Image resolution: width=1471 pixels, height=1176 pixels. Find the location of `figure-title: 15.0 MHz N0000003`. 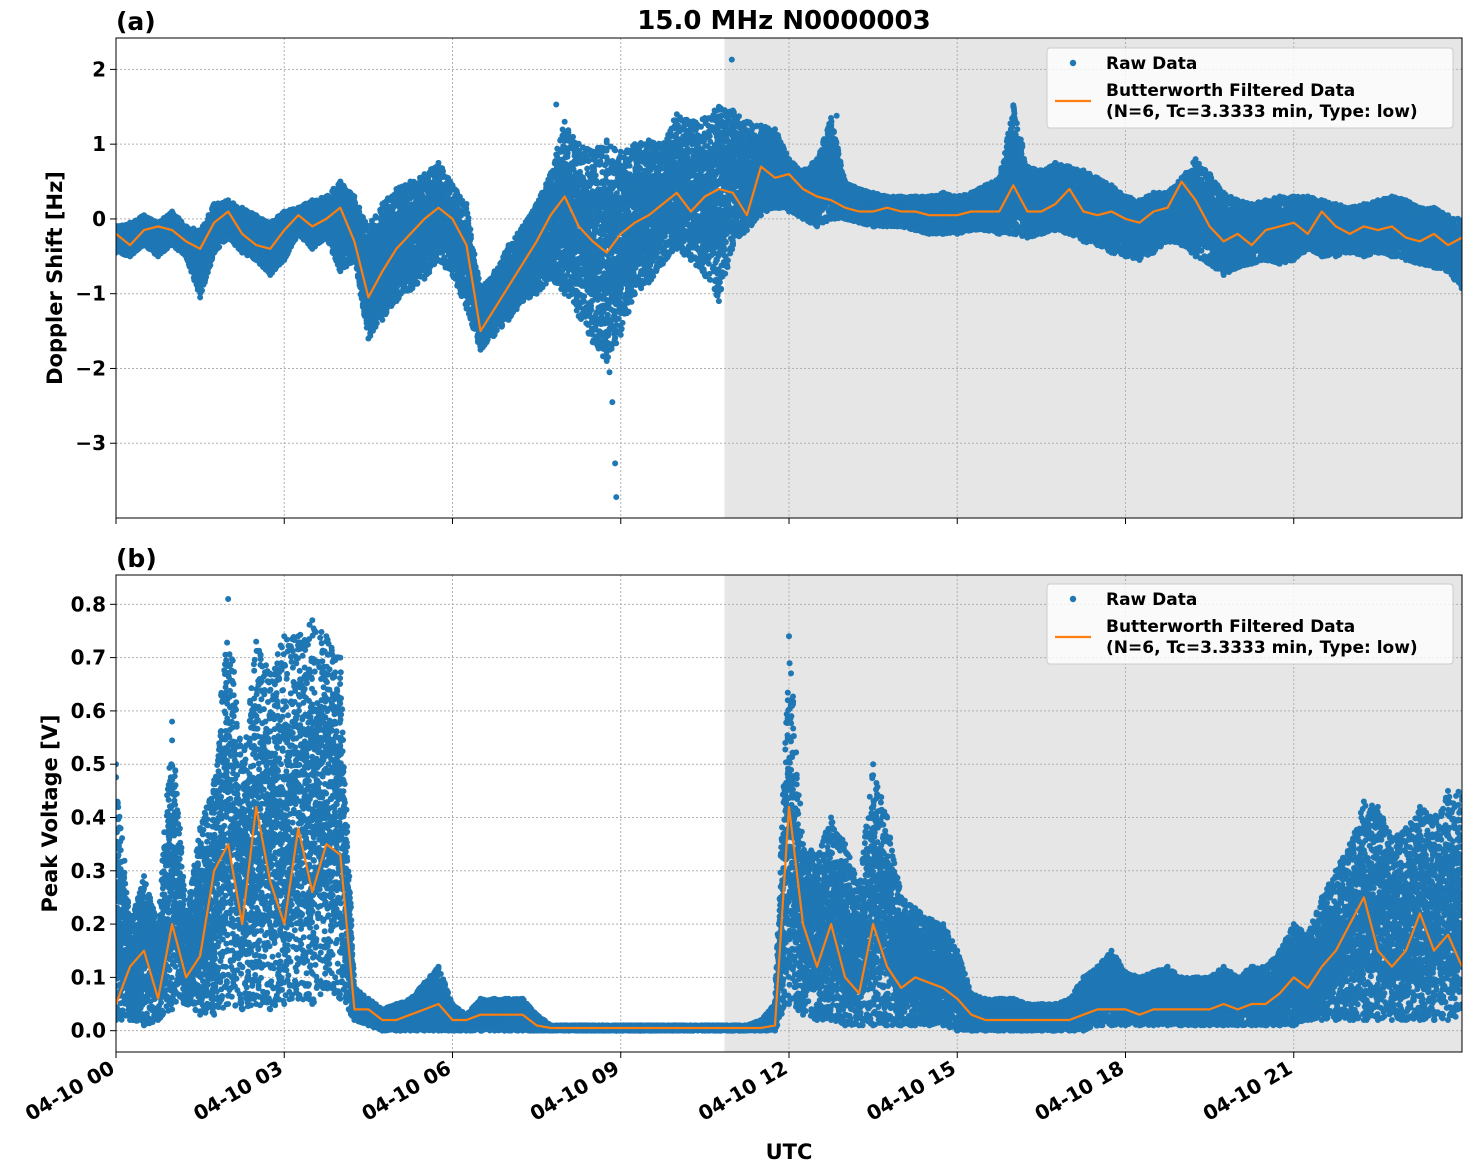

figure-title: 15.0 MHz N0000003 is located at coordinates (783, 21).